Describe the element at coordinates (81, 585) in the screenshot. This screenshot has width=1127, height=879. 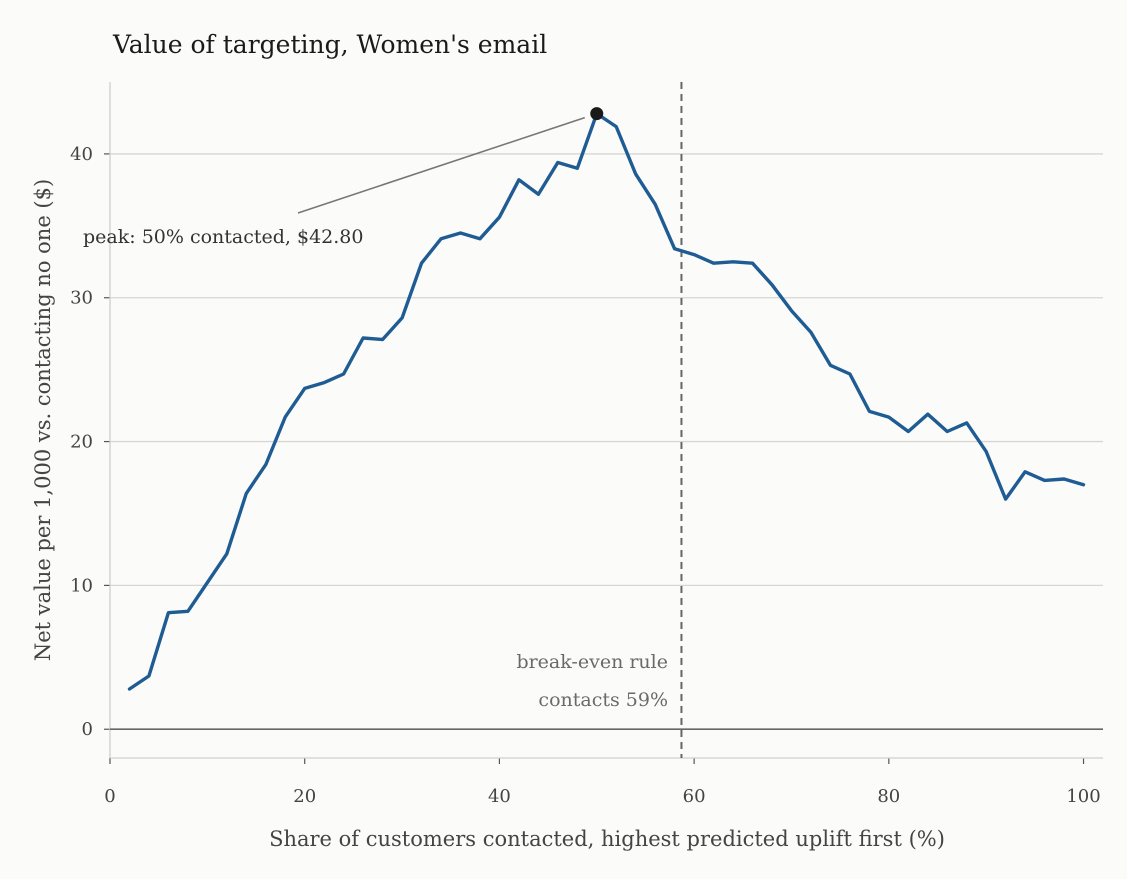
I see `y-tick-label: 10` at that location.